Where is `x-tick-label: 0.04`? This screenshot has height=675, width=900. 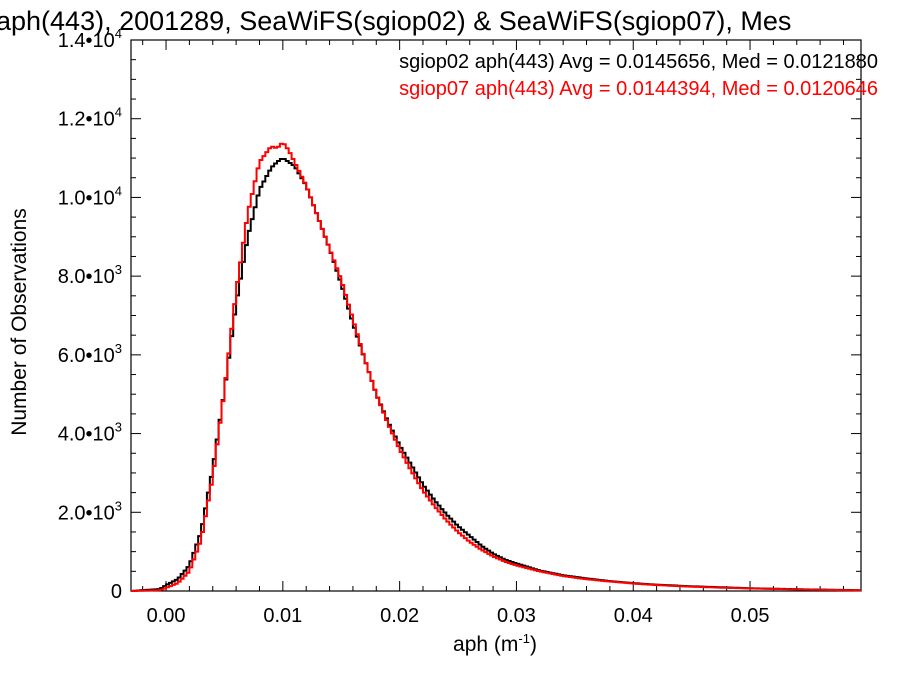 x-tick-label: 0.04 is located at coordinates (633, 616).